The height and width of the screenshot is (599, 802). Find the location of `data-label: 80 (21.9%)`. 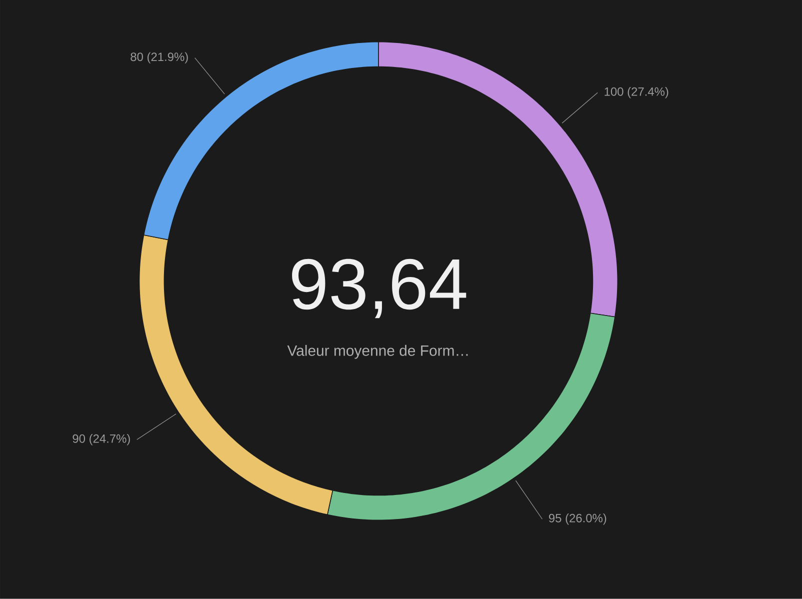

data-label: 80 (21.9%) is located at coordinates (159, 58).